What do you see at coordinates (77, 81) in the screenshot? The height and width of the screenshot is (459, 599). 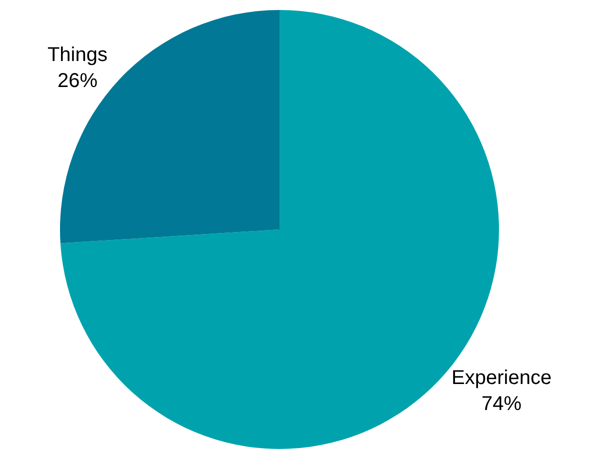 I see `data-label: 26%` at bounding box center [77, 81].